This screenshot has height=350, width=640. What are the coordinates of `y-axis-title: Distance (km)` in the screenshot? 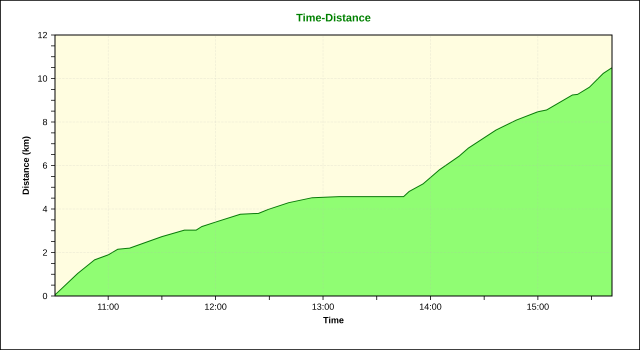 It's located at (26, 165).